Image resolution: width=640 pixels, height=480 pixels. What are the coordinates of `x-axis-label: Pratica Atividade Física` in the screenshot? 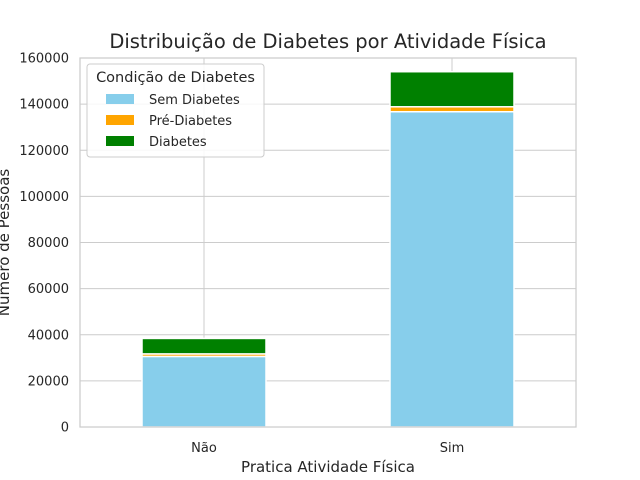 It's located at (328, 467).